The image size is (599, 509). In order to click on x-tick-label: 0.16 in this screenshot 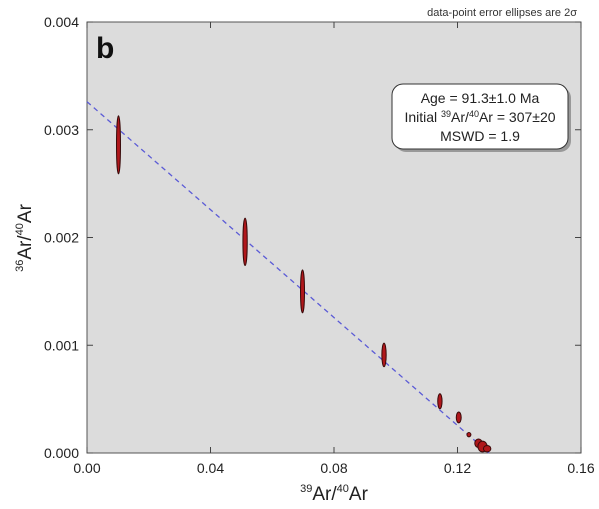, I will do `click(580, 468)`.